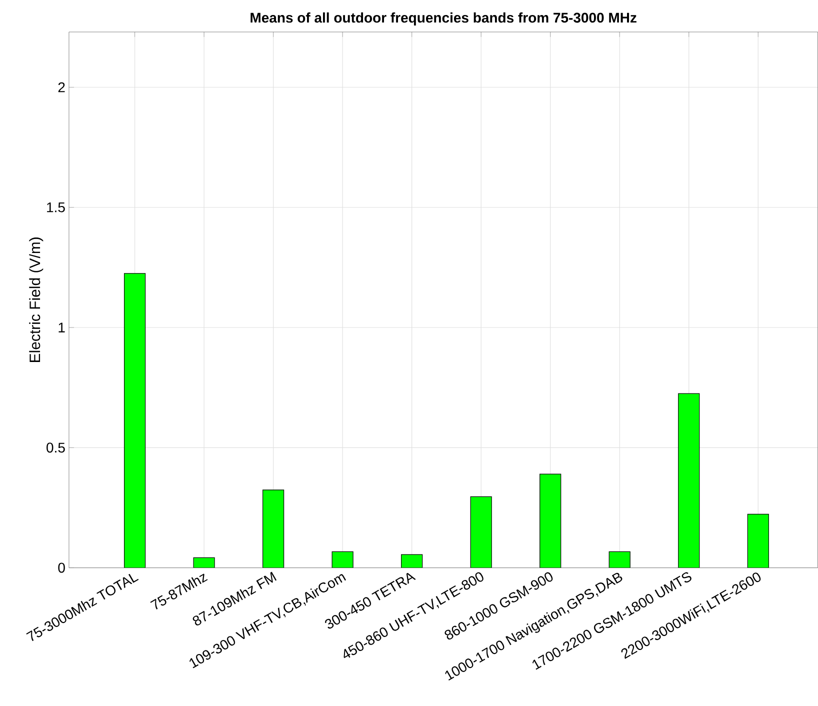  What do you see at coordinates (61, 327) in the screenshot?
I see `y-tick-label: 1` at bounding box center [61, 327].